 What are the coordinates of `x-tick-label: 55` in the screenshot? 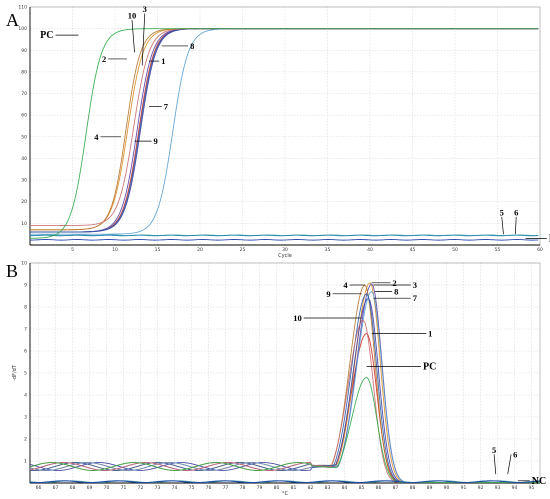 It's located at (498, 250).